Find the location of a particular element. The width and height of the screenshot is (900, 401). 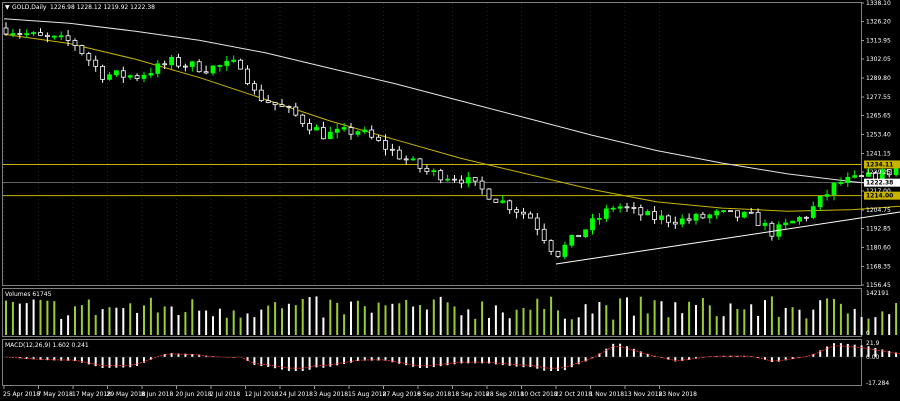

time-tick-label: 15 Aug 2018 is located at coordinates (367, 394).